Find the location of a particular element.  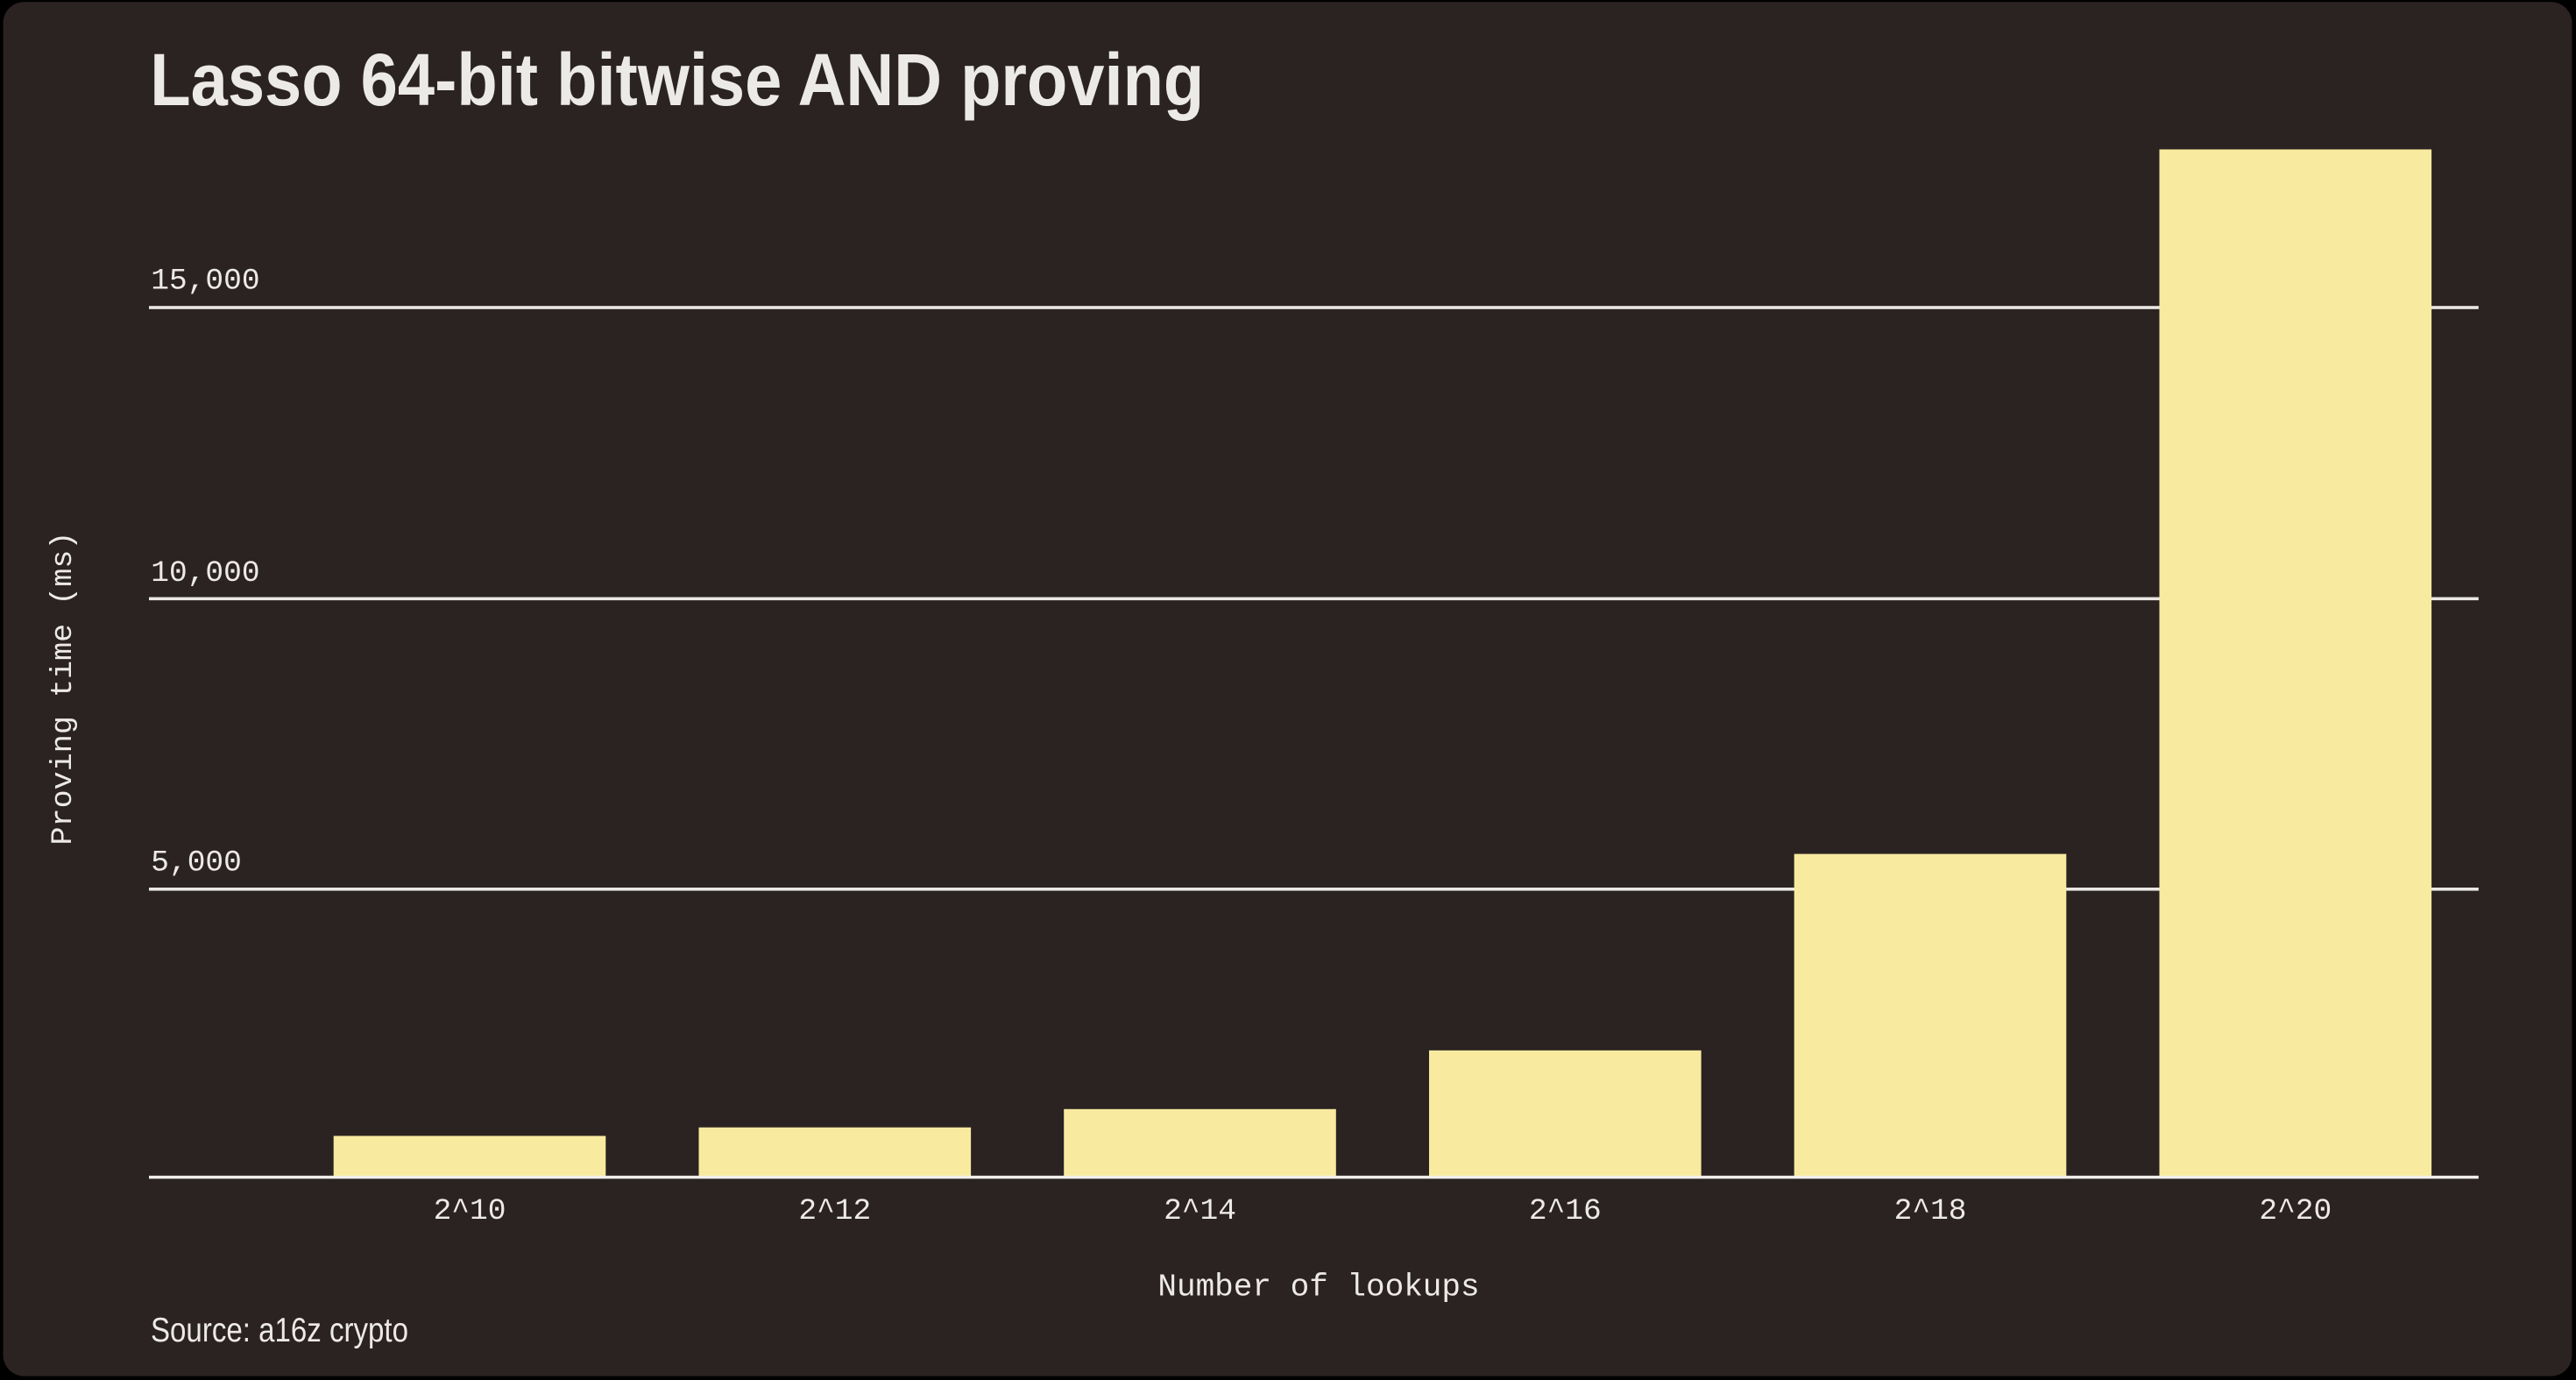

svg-text:Lasso 64-bit bitwise AND provi: Lasso 64-bit bitwise AND proving is located at coordinates (677, 80).